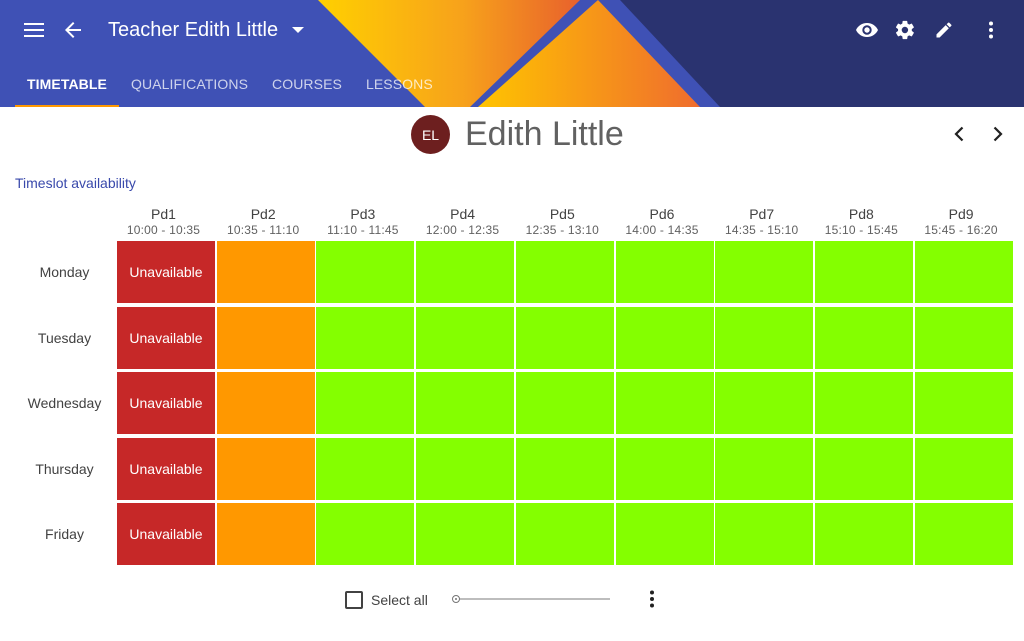  What do you see at coordinates (64, 272) in the screenshot?
I see `day-label-monday: Monday` at bounding box center [64, 272].